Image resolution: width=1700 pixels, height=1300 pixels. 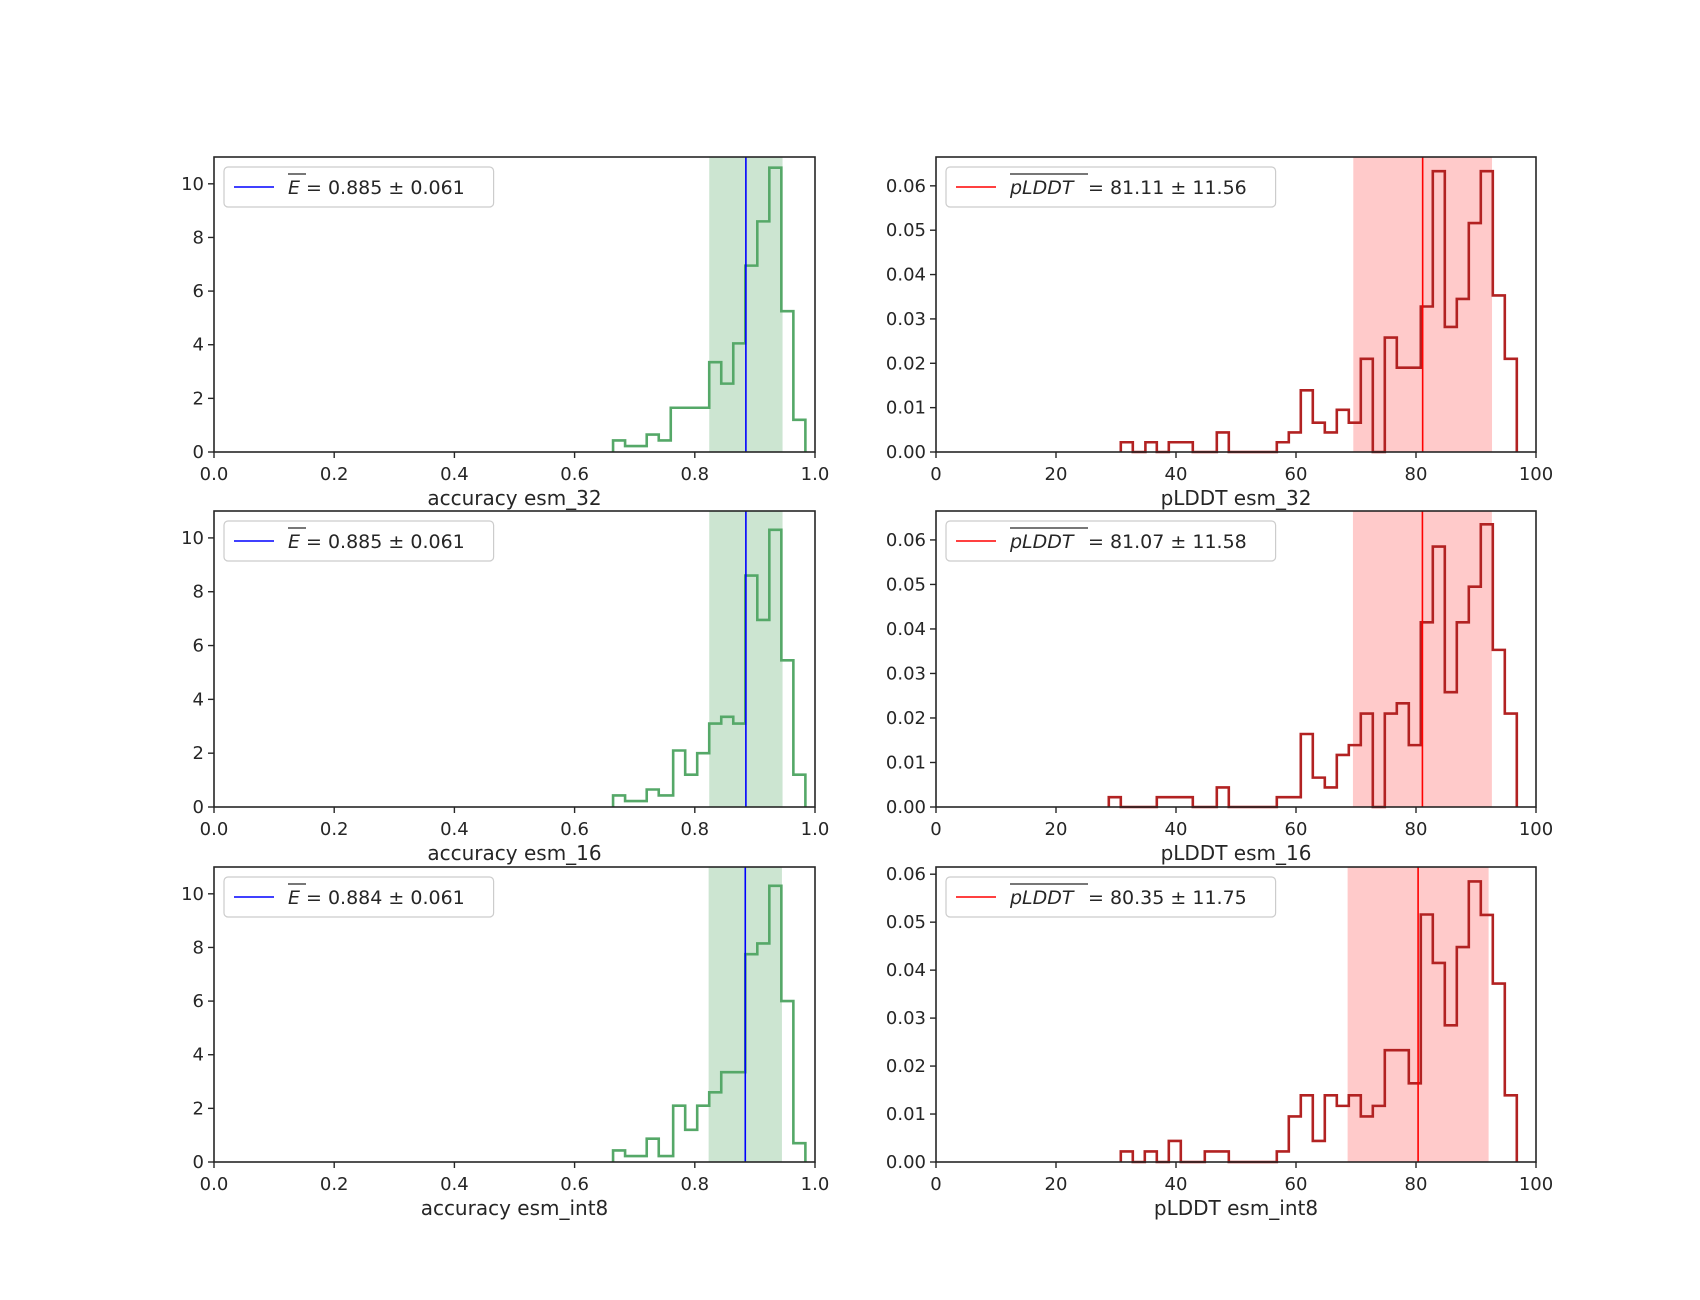 I want to click on x-axis-label: pLDDT esm_16, so click(x=1236, y=853).